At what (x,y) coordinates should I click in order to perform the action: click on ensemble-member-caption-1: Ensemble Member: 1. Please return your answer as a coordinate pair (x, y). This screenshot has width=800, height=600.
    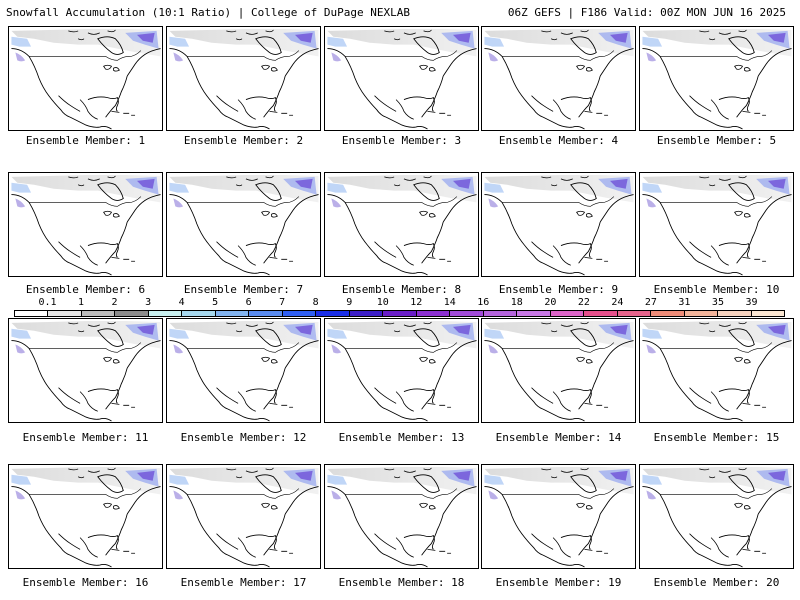
    Looking at the image, I should click on (85, 140).